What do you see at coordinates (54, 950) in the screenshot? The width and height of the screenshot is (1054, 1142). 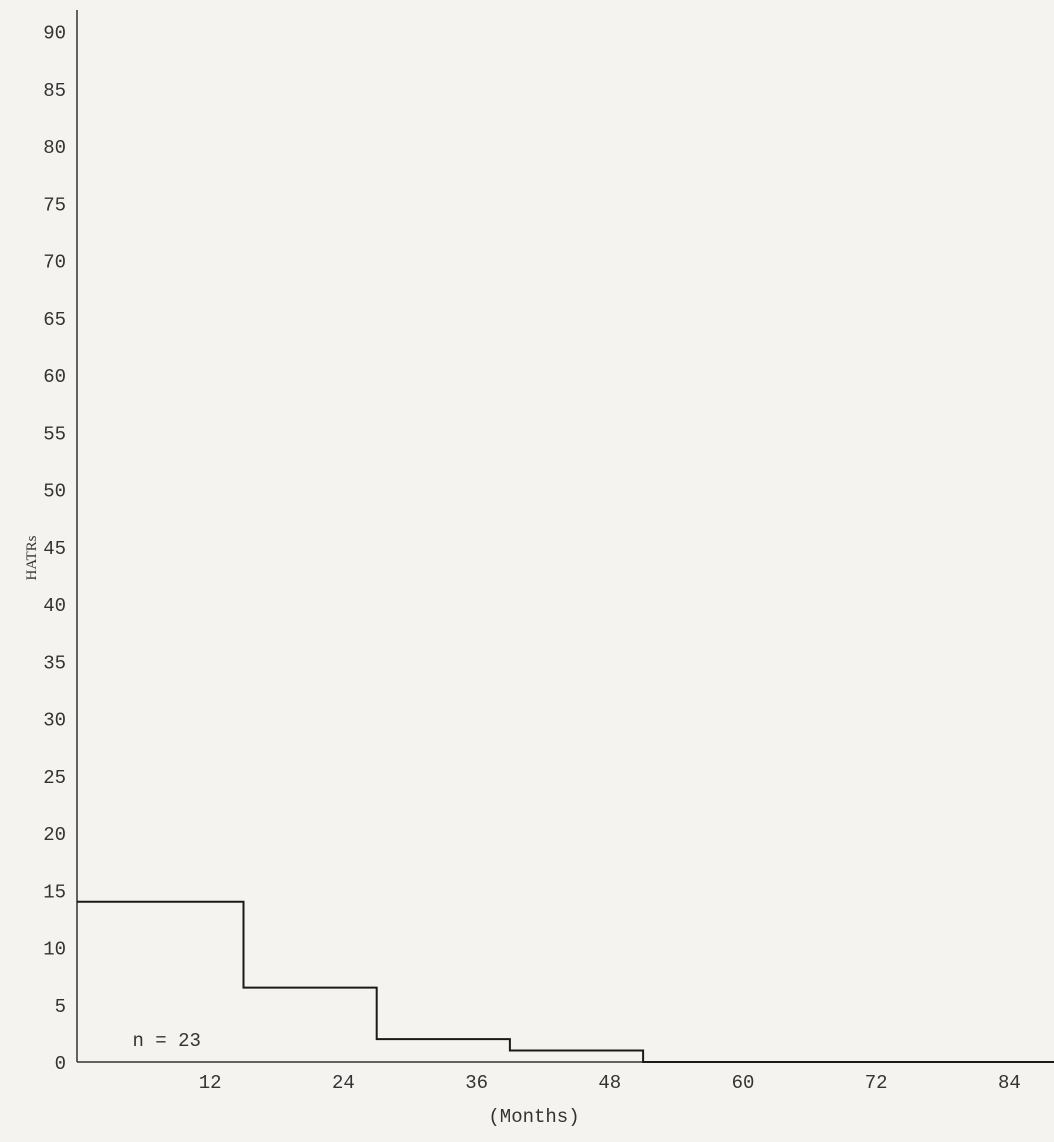 I see `y-tick-label: 10` at bounding box center [54, 950].